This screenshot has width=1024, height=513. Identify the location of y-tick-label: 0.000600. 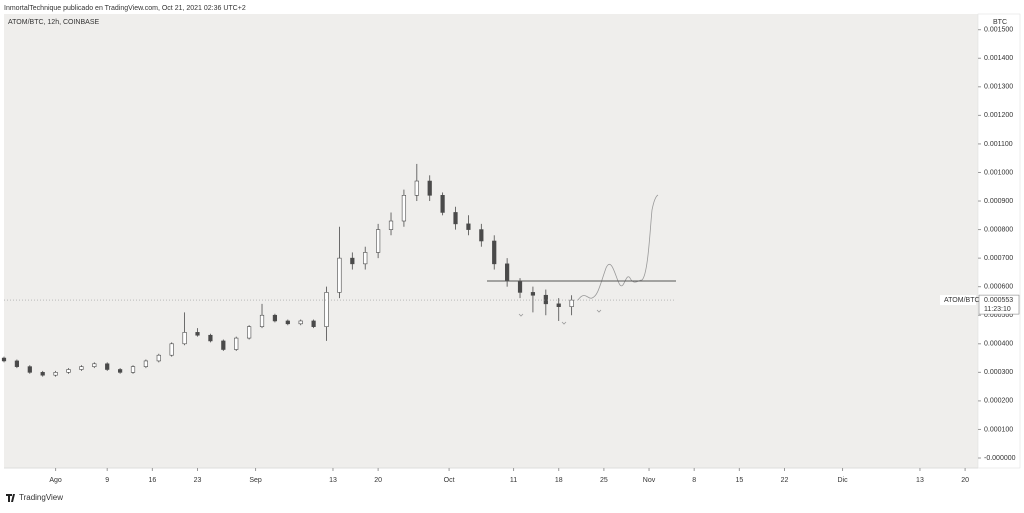
(998, 287).